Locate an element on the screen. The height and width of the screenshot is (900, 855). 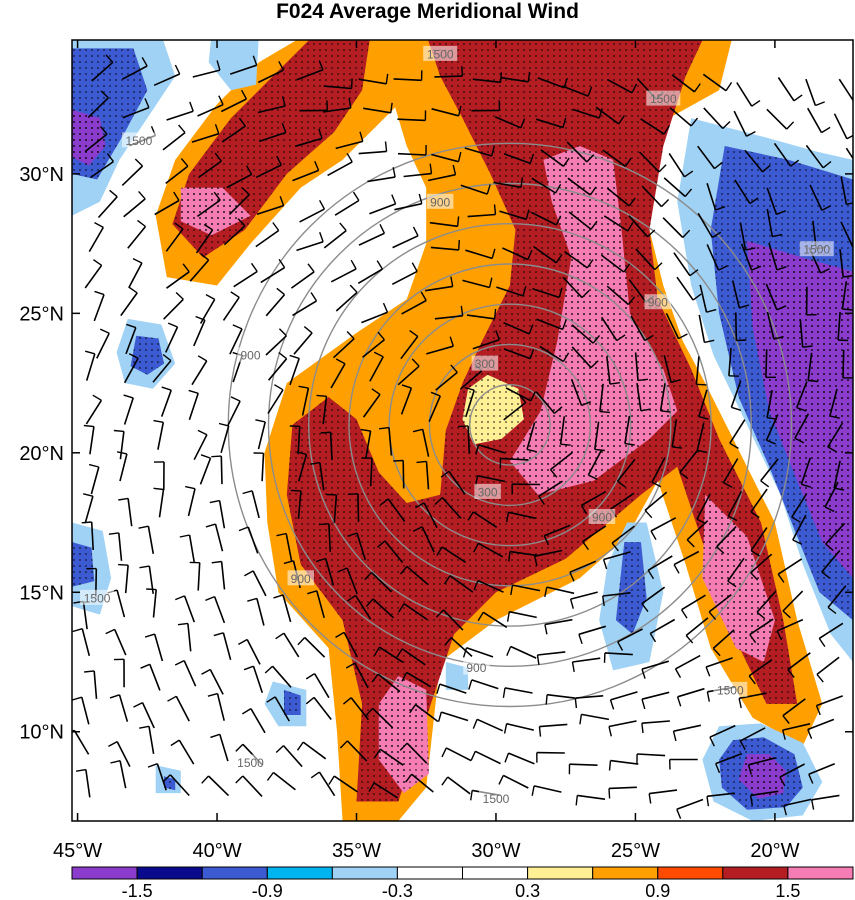
lon-label-5: 20°W is located at coordinates (774, 851).